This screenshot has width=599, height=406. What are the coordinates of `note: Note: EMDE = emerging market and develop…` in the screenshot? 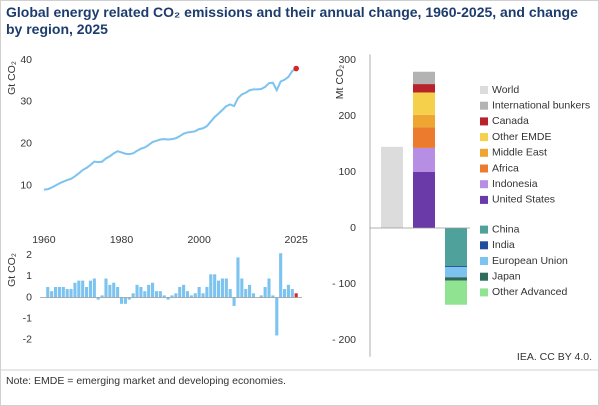 It's located at (146, 381).